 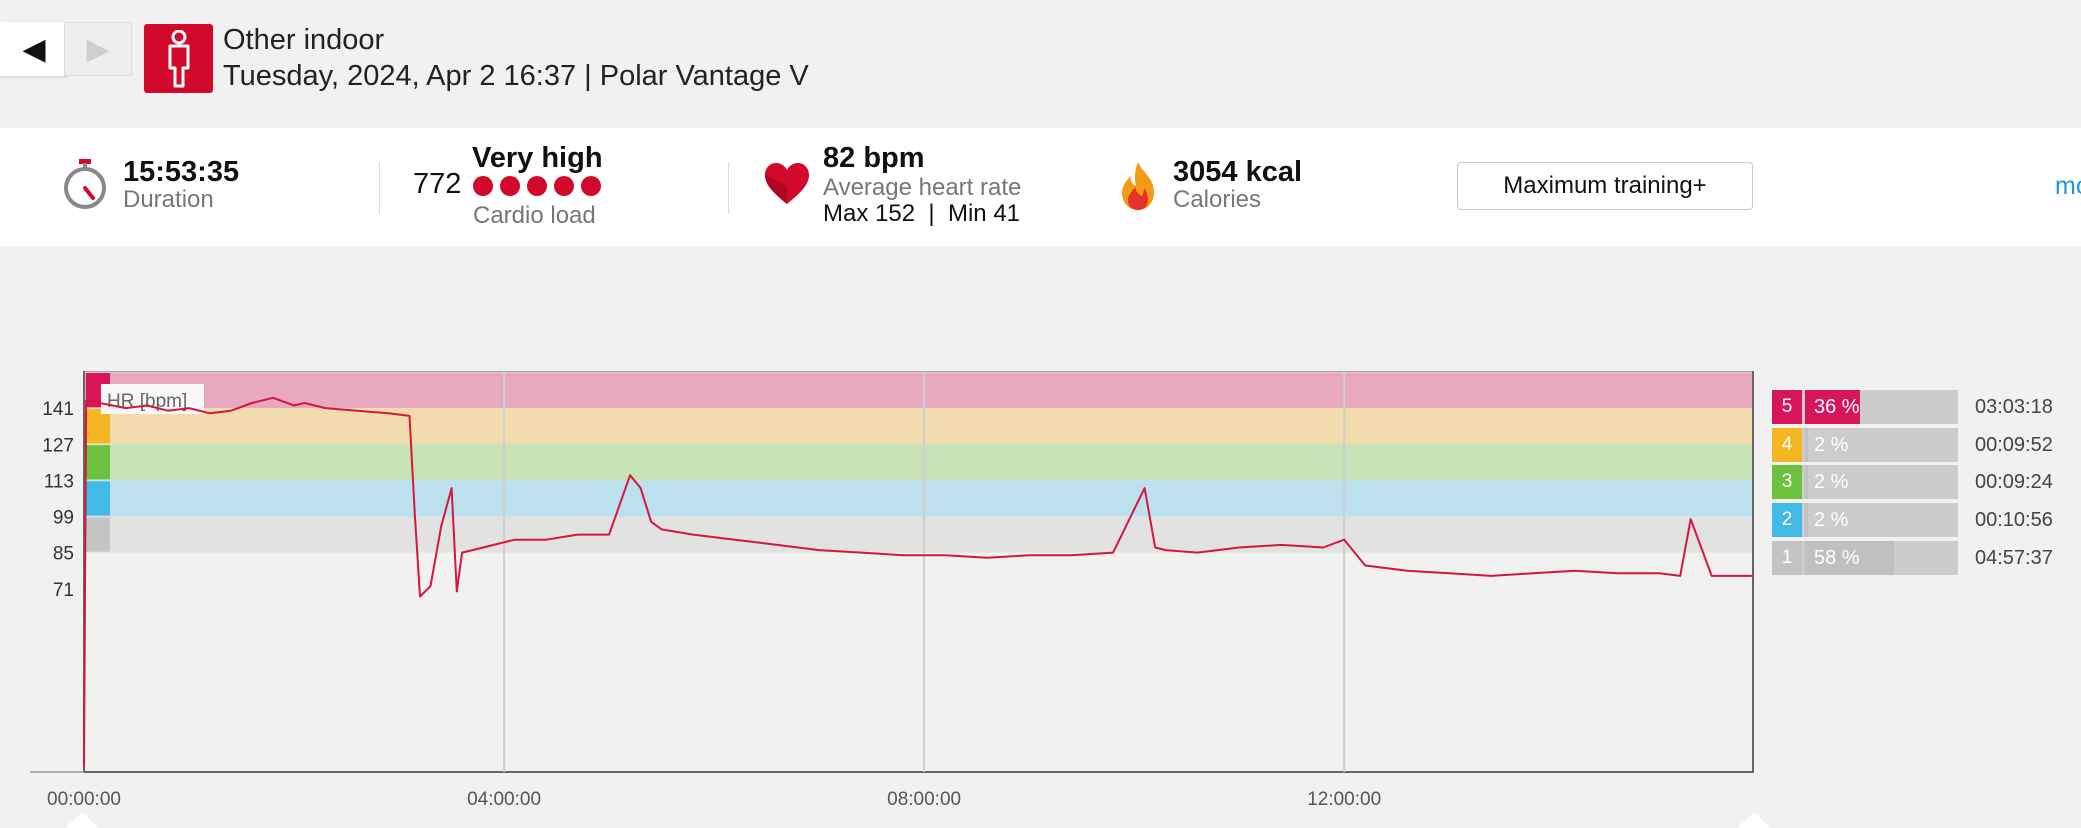 I want to click on x-tick-label: 08:00:00, so click(x=924, y=799).